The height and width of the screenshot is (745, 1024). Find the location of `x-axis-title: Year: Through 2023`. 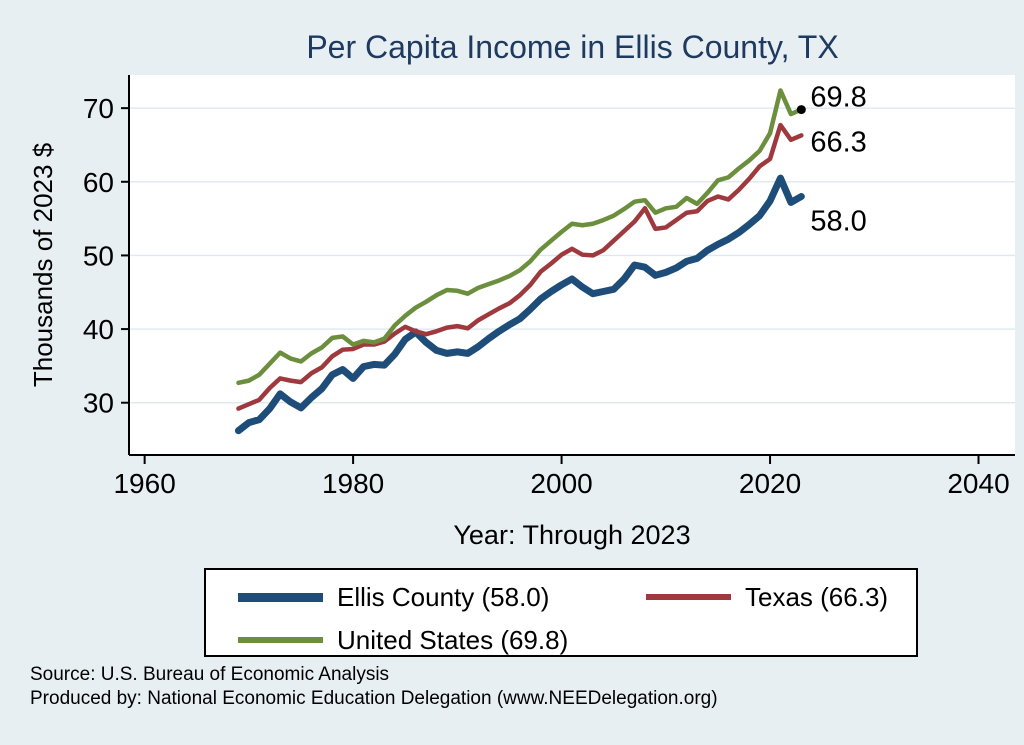

x-axis-title: Year: Through 2023 is located at coordinates (571, 535).